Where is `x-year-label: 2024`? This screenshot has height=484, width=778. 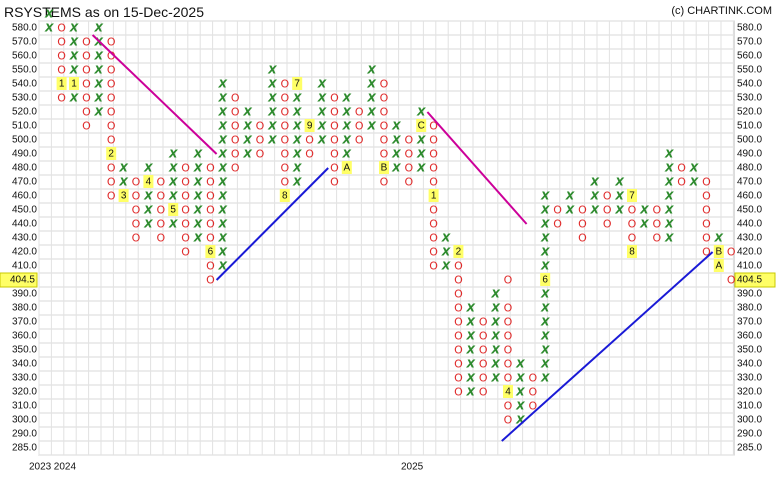 x-year-label: 2024 is located at coordinates (65, 467).